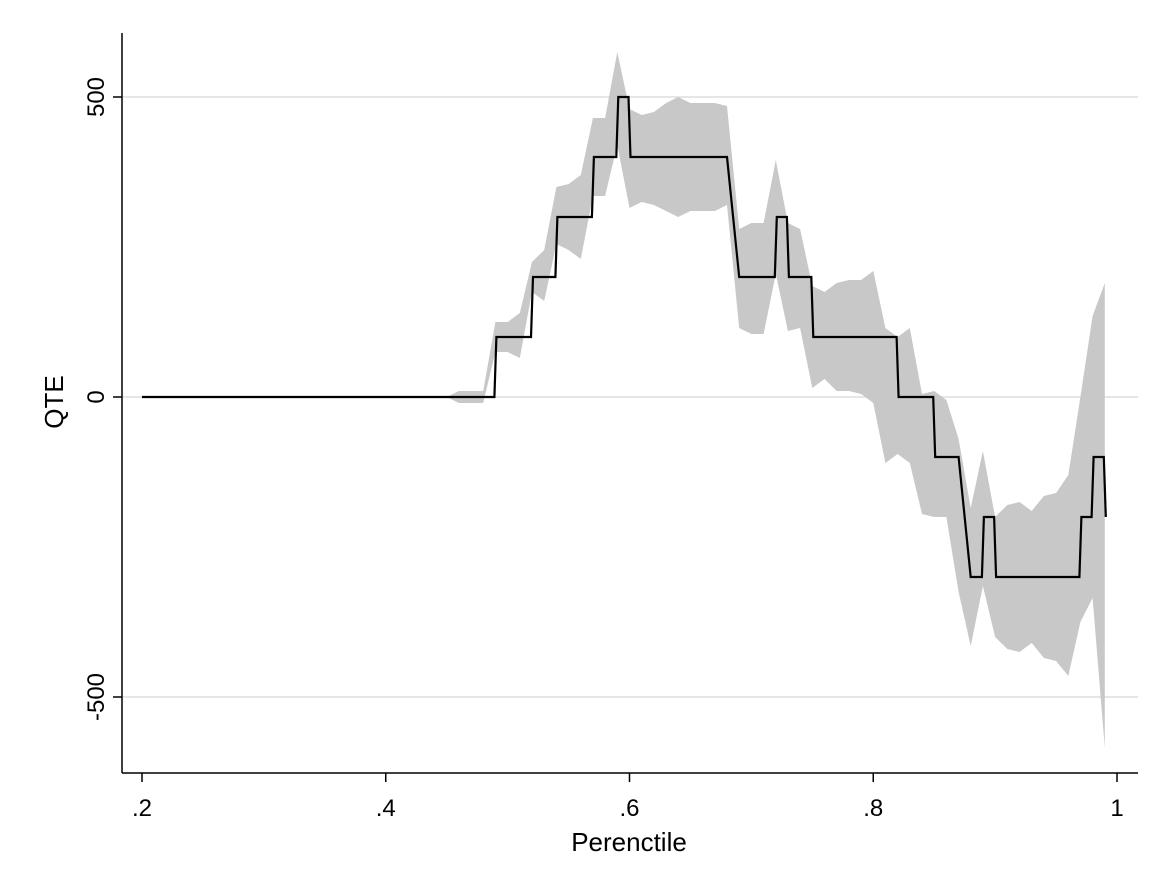  What do you see at coordinates (96, 697) in the screenshot?
I see `y-tick-label: -500` at bounding box center [96, 697].